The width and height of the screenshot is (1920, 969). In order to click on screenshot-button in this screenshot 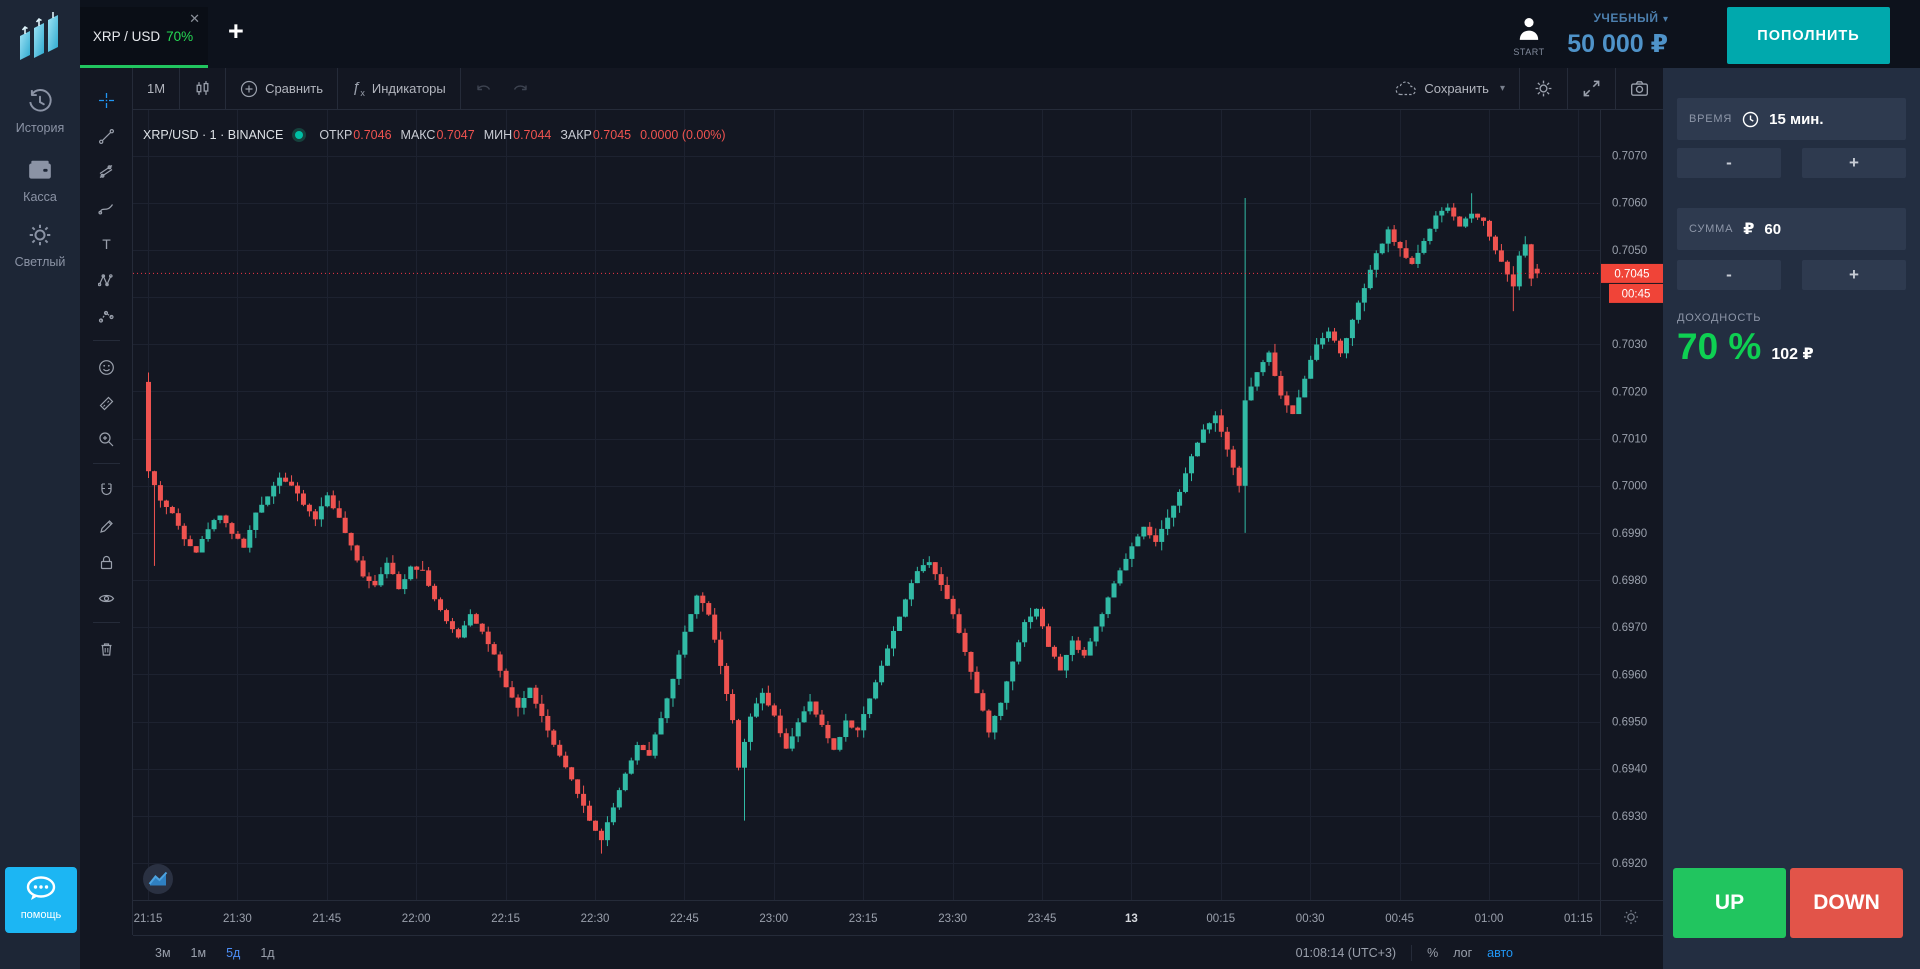, I will do `click(1639, 88)`.